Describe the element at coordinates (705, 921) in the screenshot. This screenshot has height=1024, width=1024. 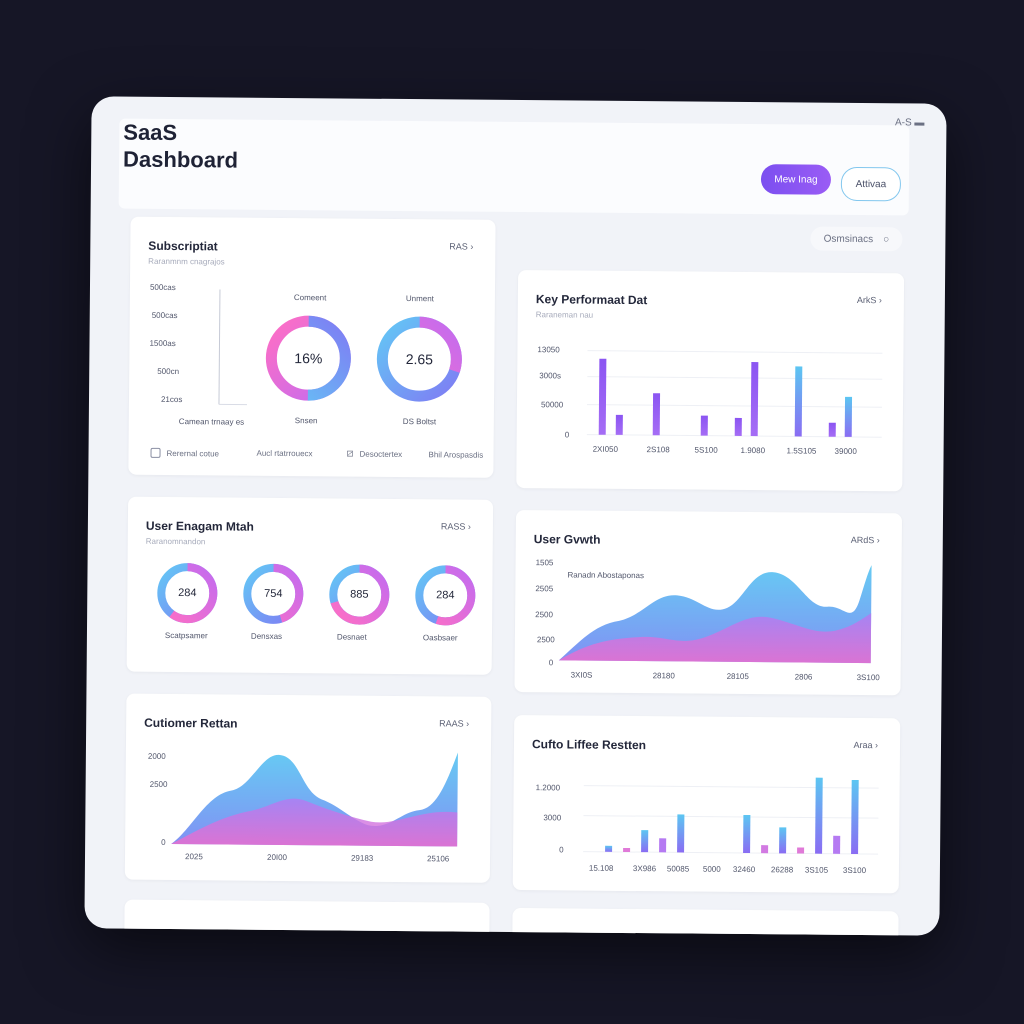
I see `bottom-card-right` at that location.